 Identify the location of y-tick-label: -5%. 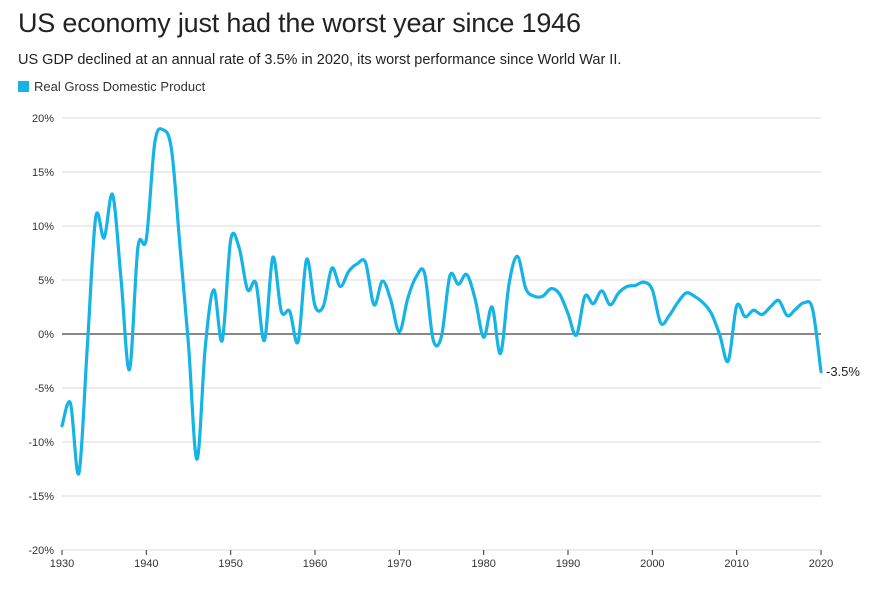
(44, 389).